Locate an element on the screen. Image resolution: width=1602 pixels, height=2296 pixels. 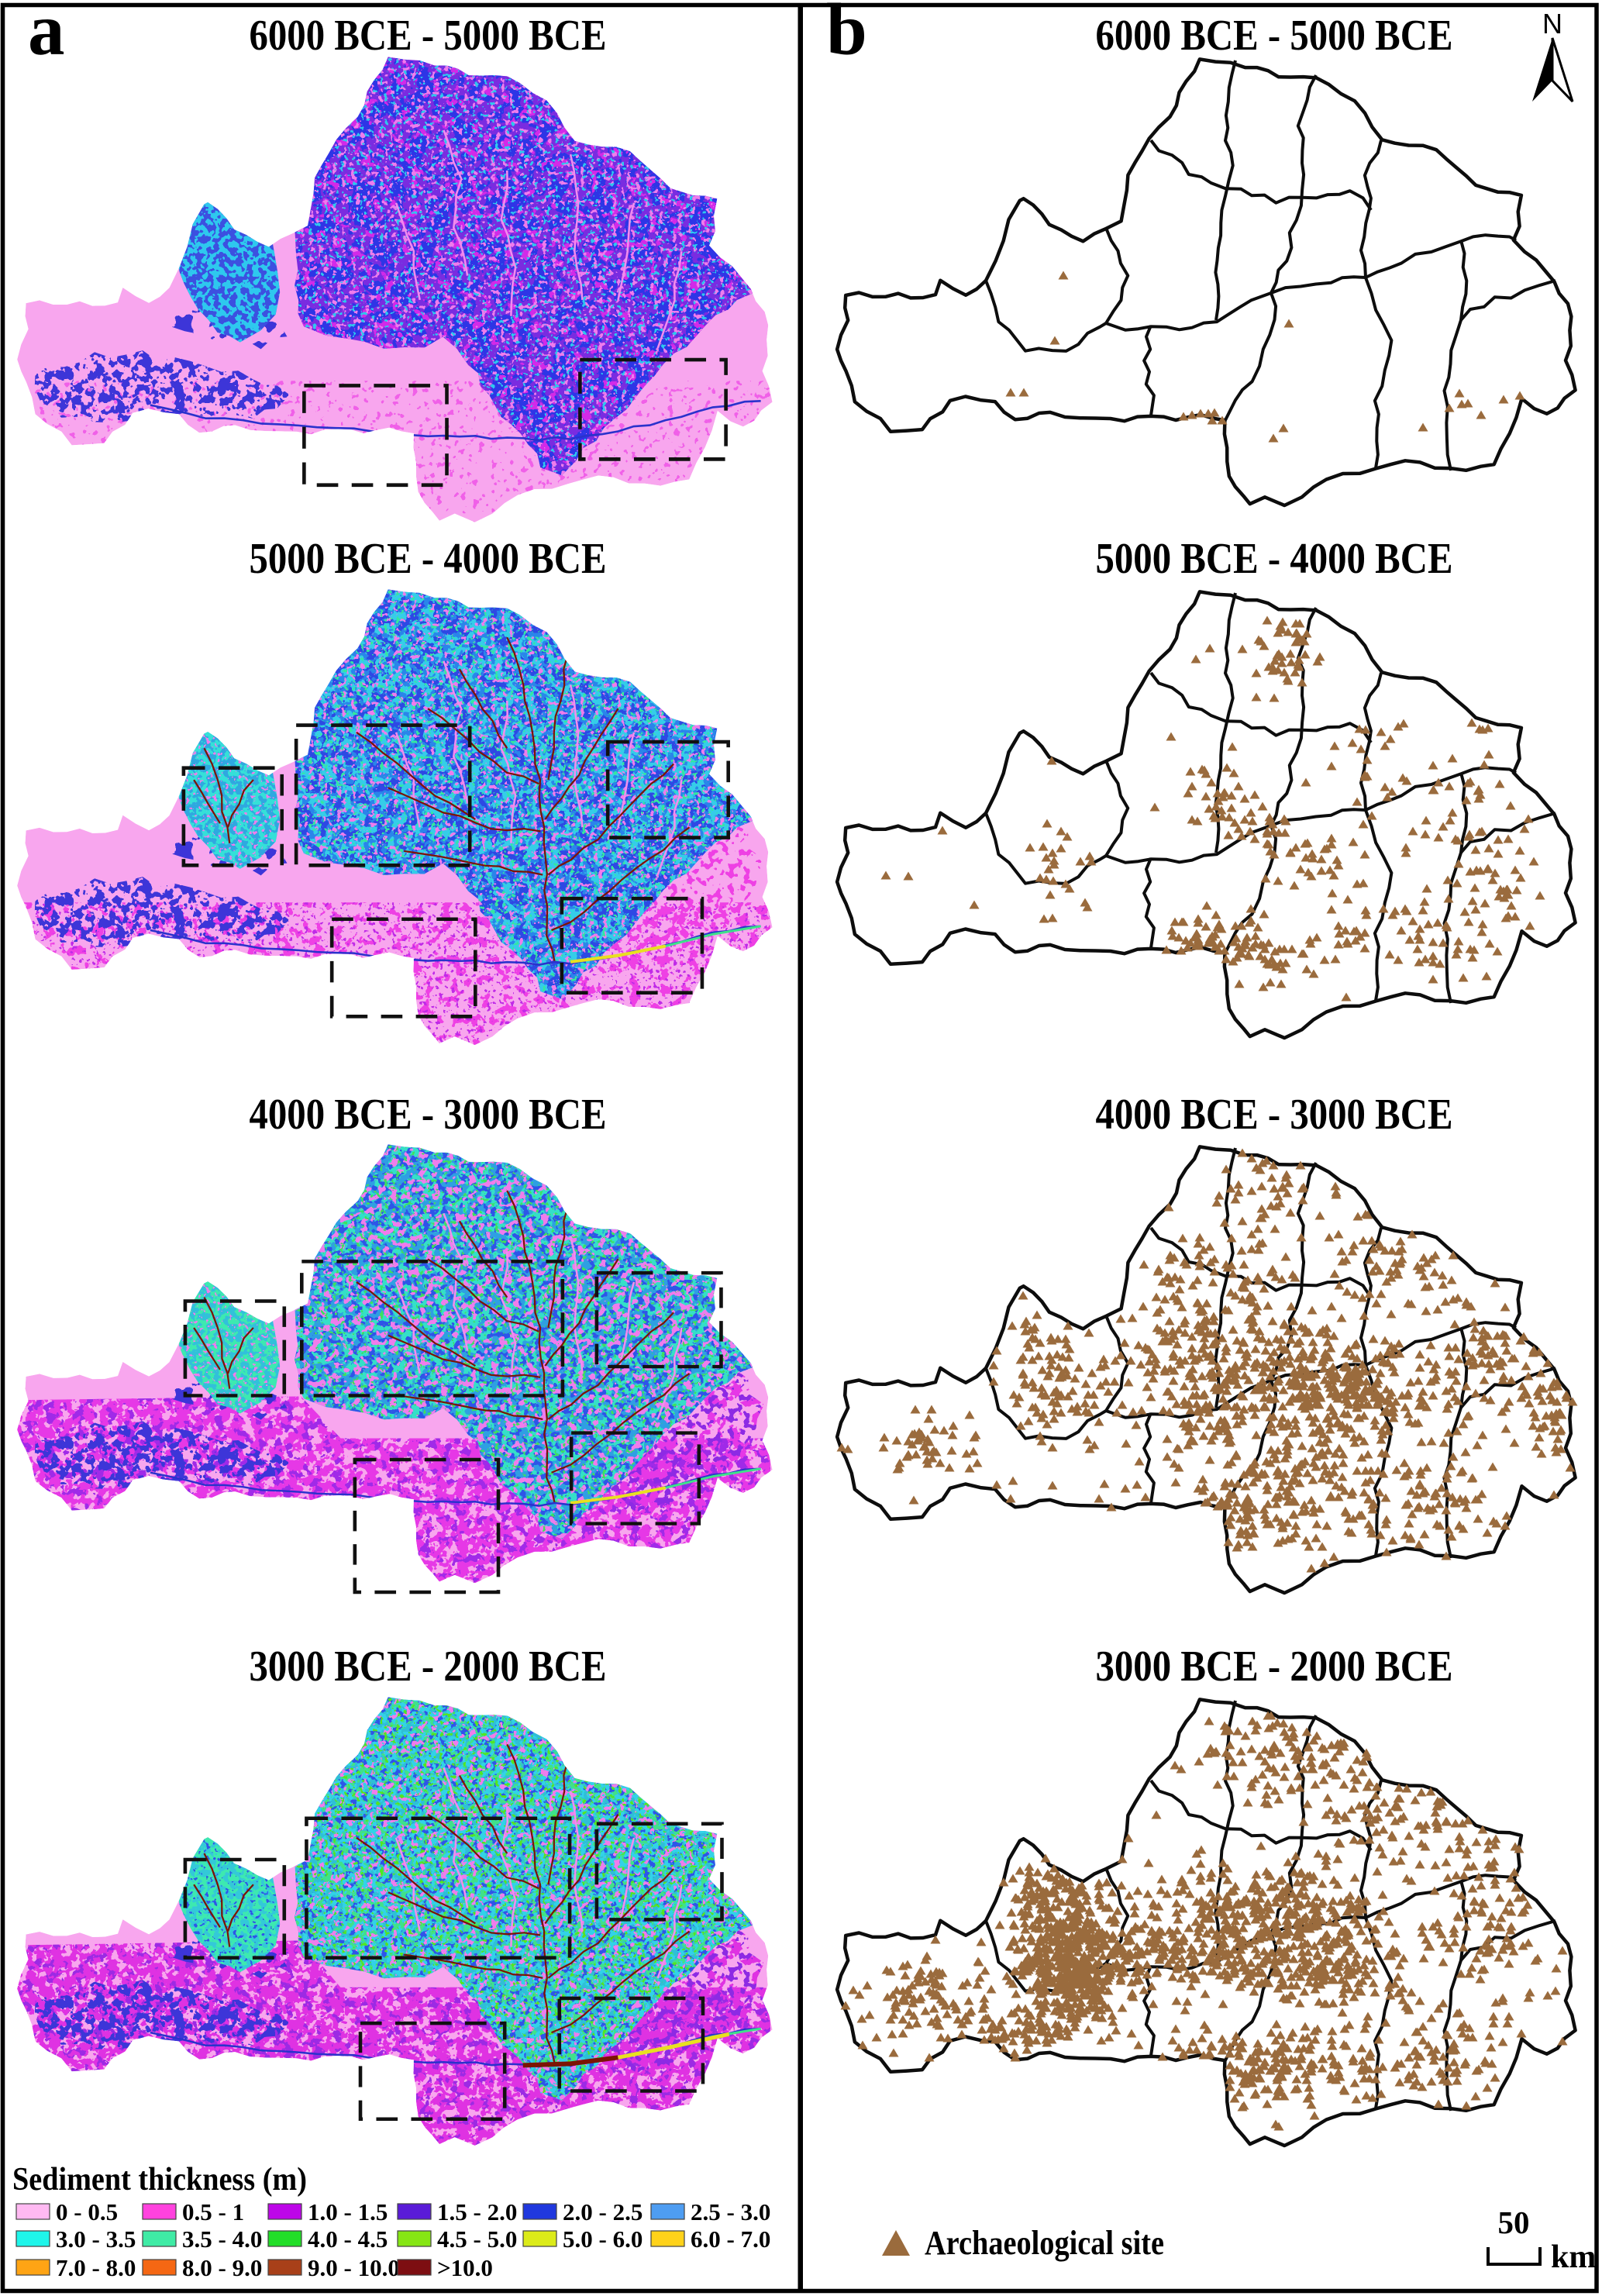
svg-text: 0.5 - 1 is located at coordinates (213, 2211).